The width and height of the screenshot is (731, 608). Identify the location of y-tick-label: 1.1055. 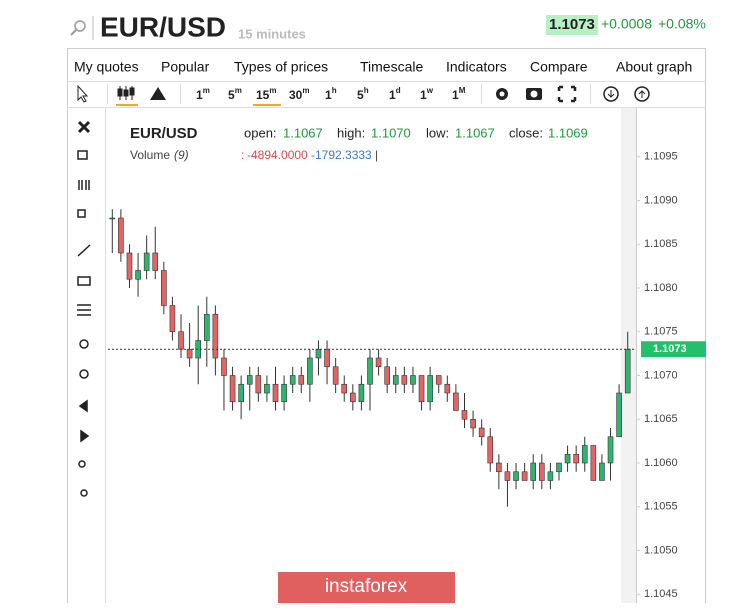
(661, 507).